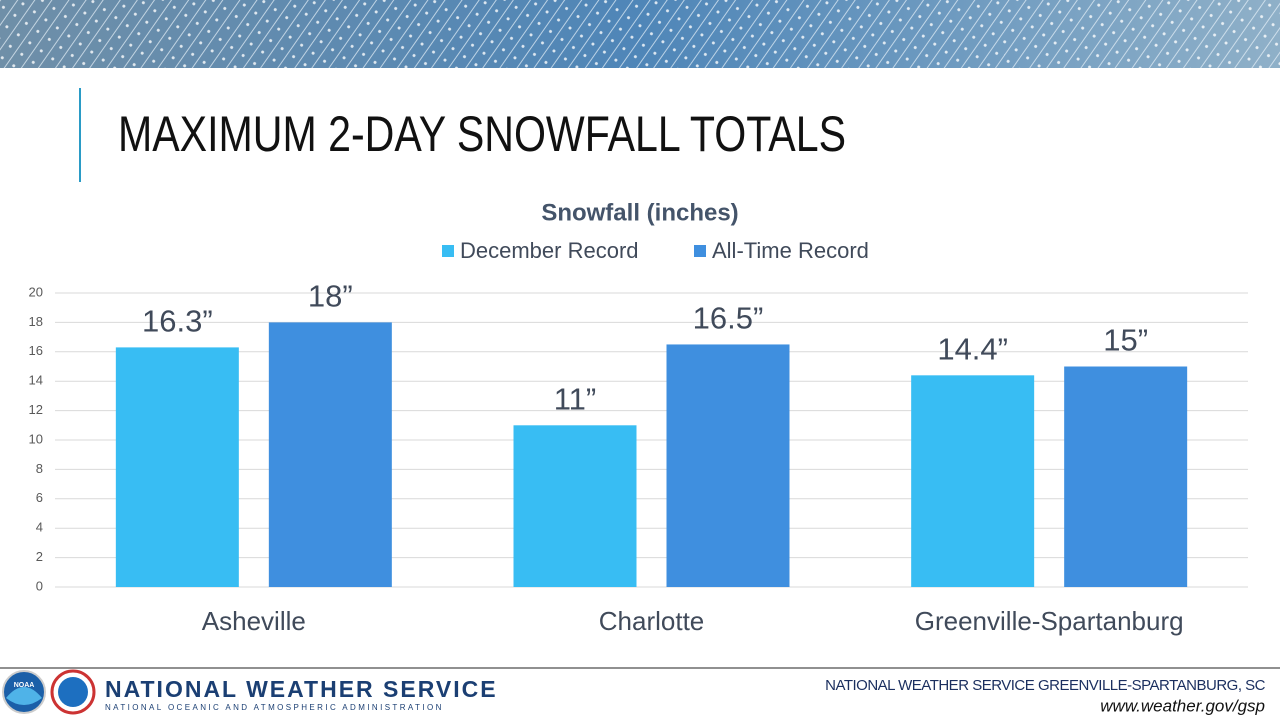  What do you see at coordinates (575, 398) in the screenshot?
I see `value-label: 11”` at bounding box center [575, 398].